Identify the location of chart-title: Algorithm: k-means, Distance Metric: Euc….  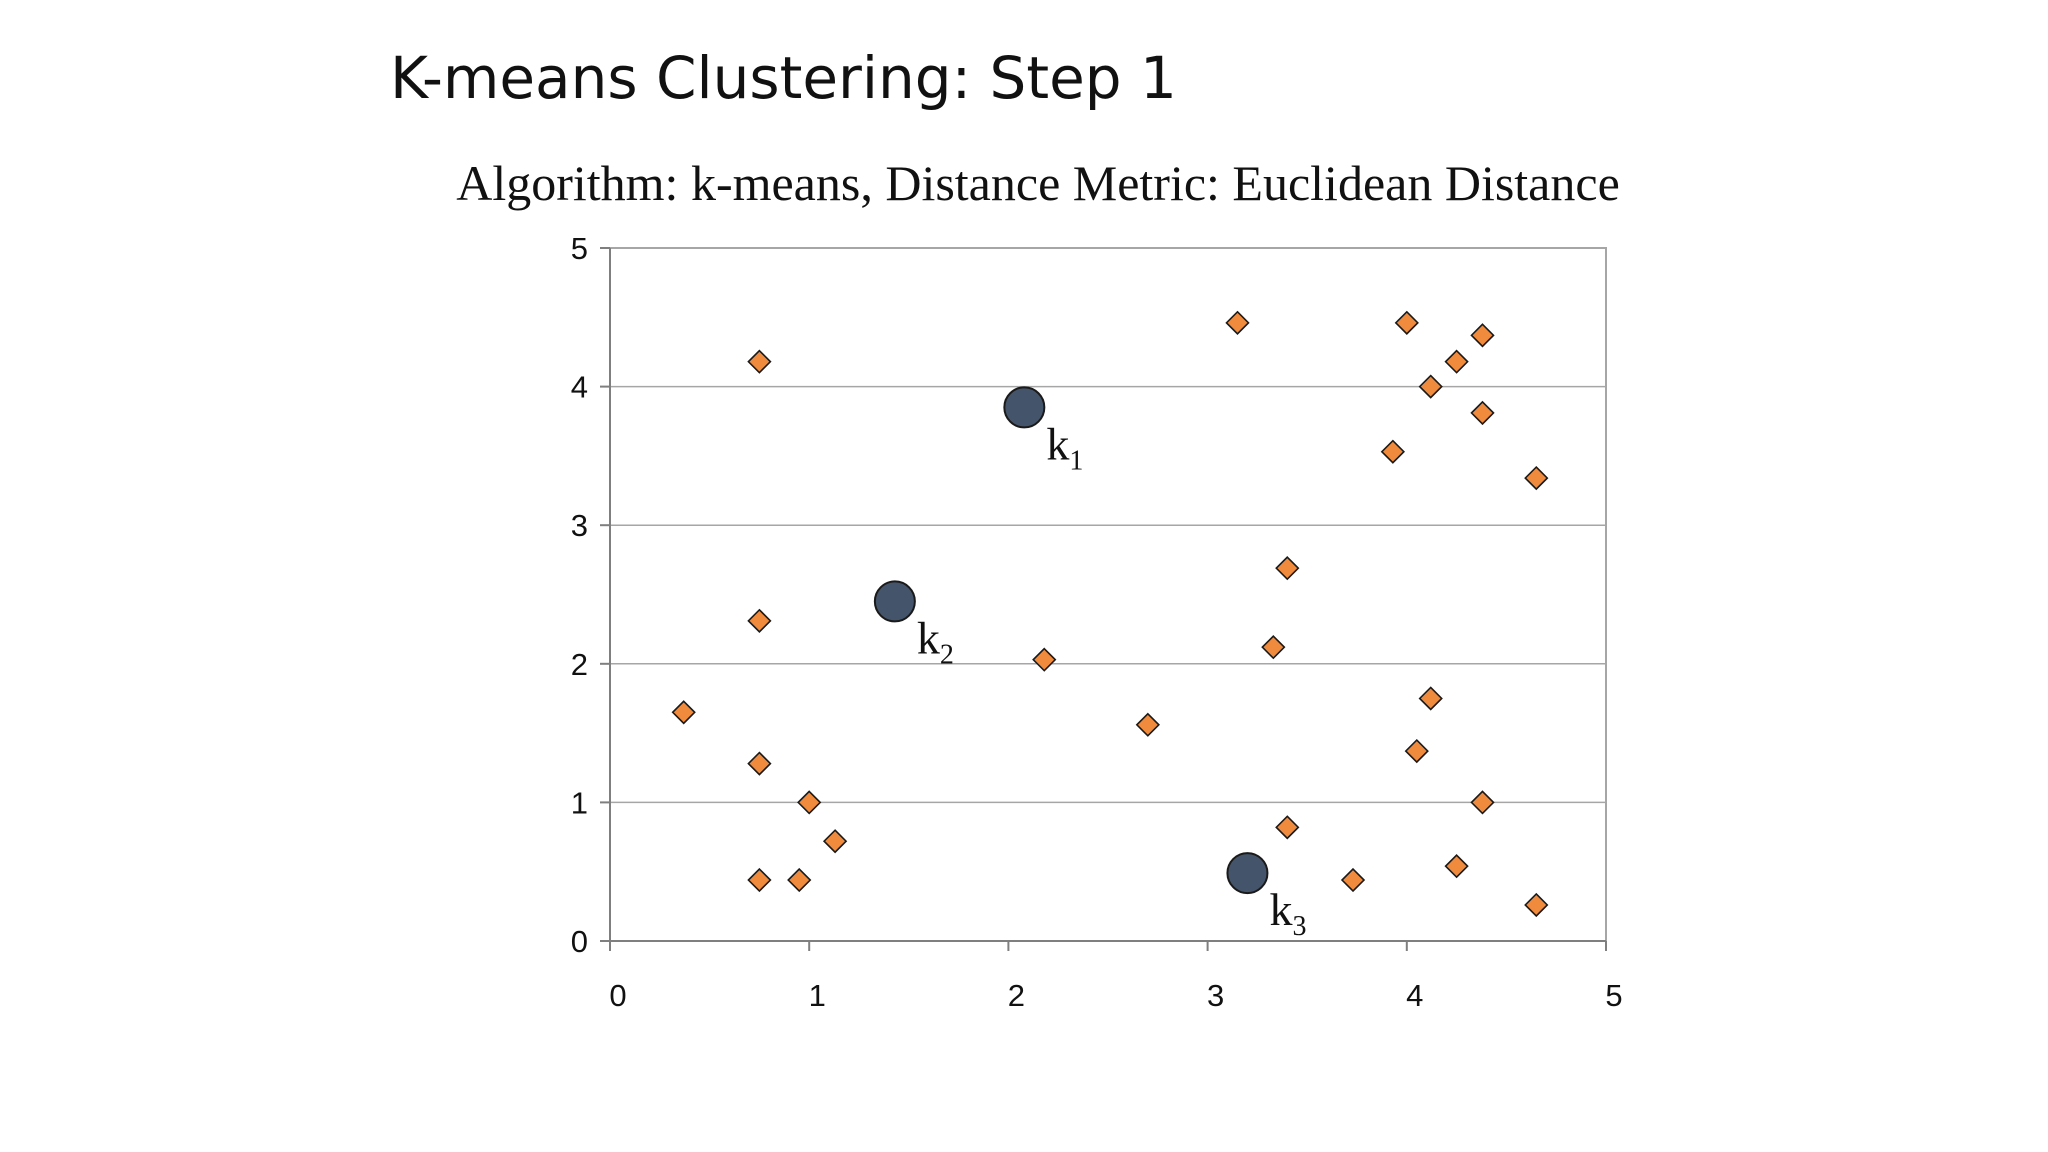
(1038, 183).